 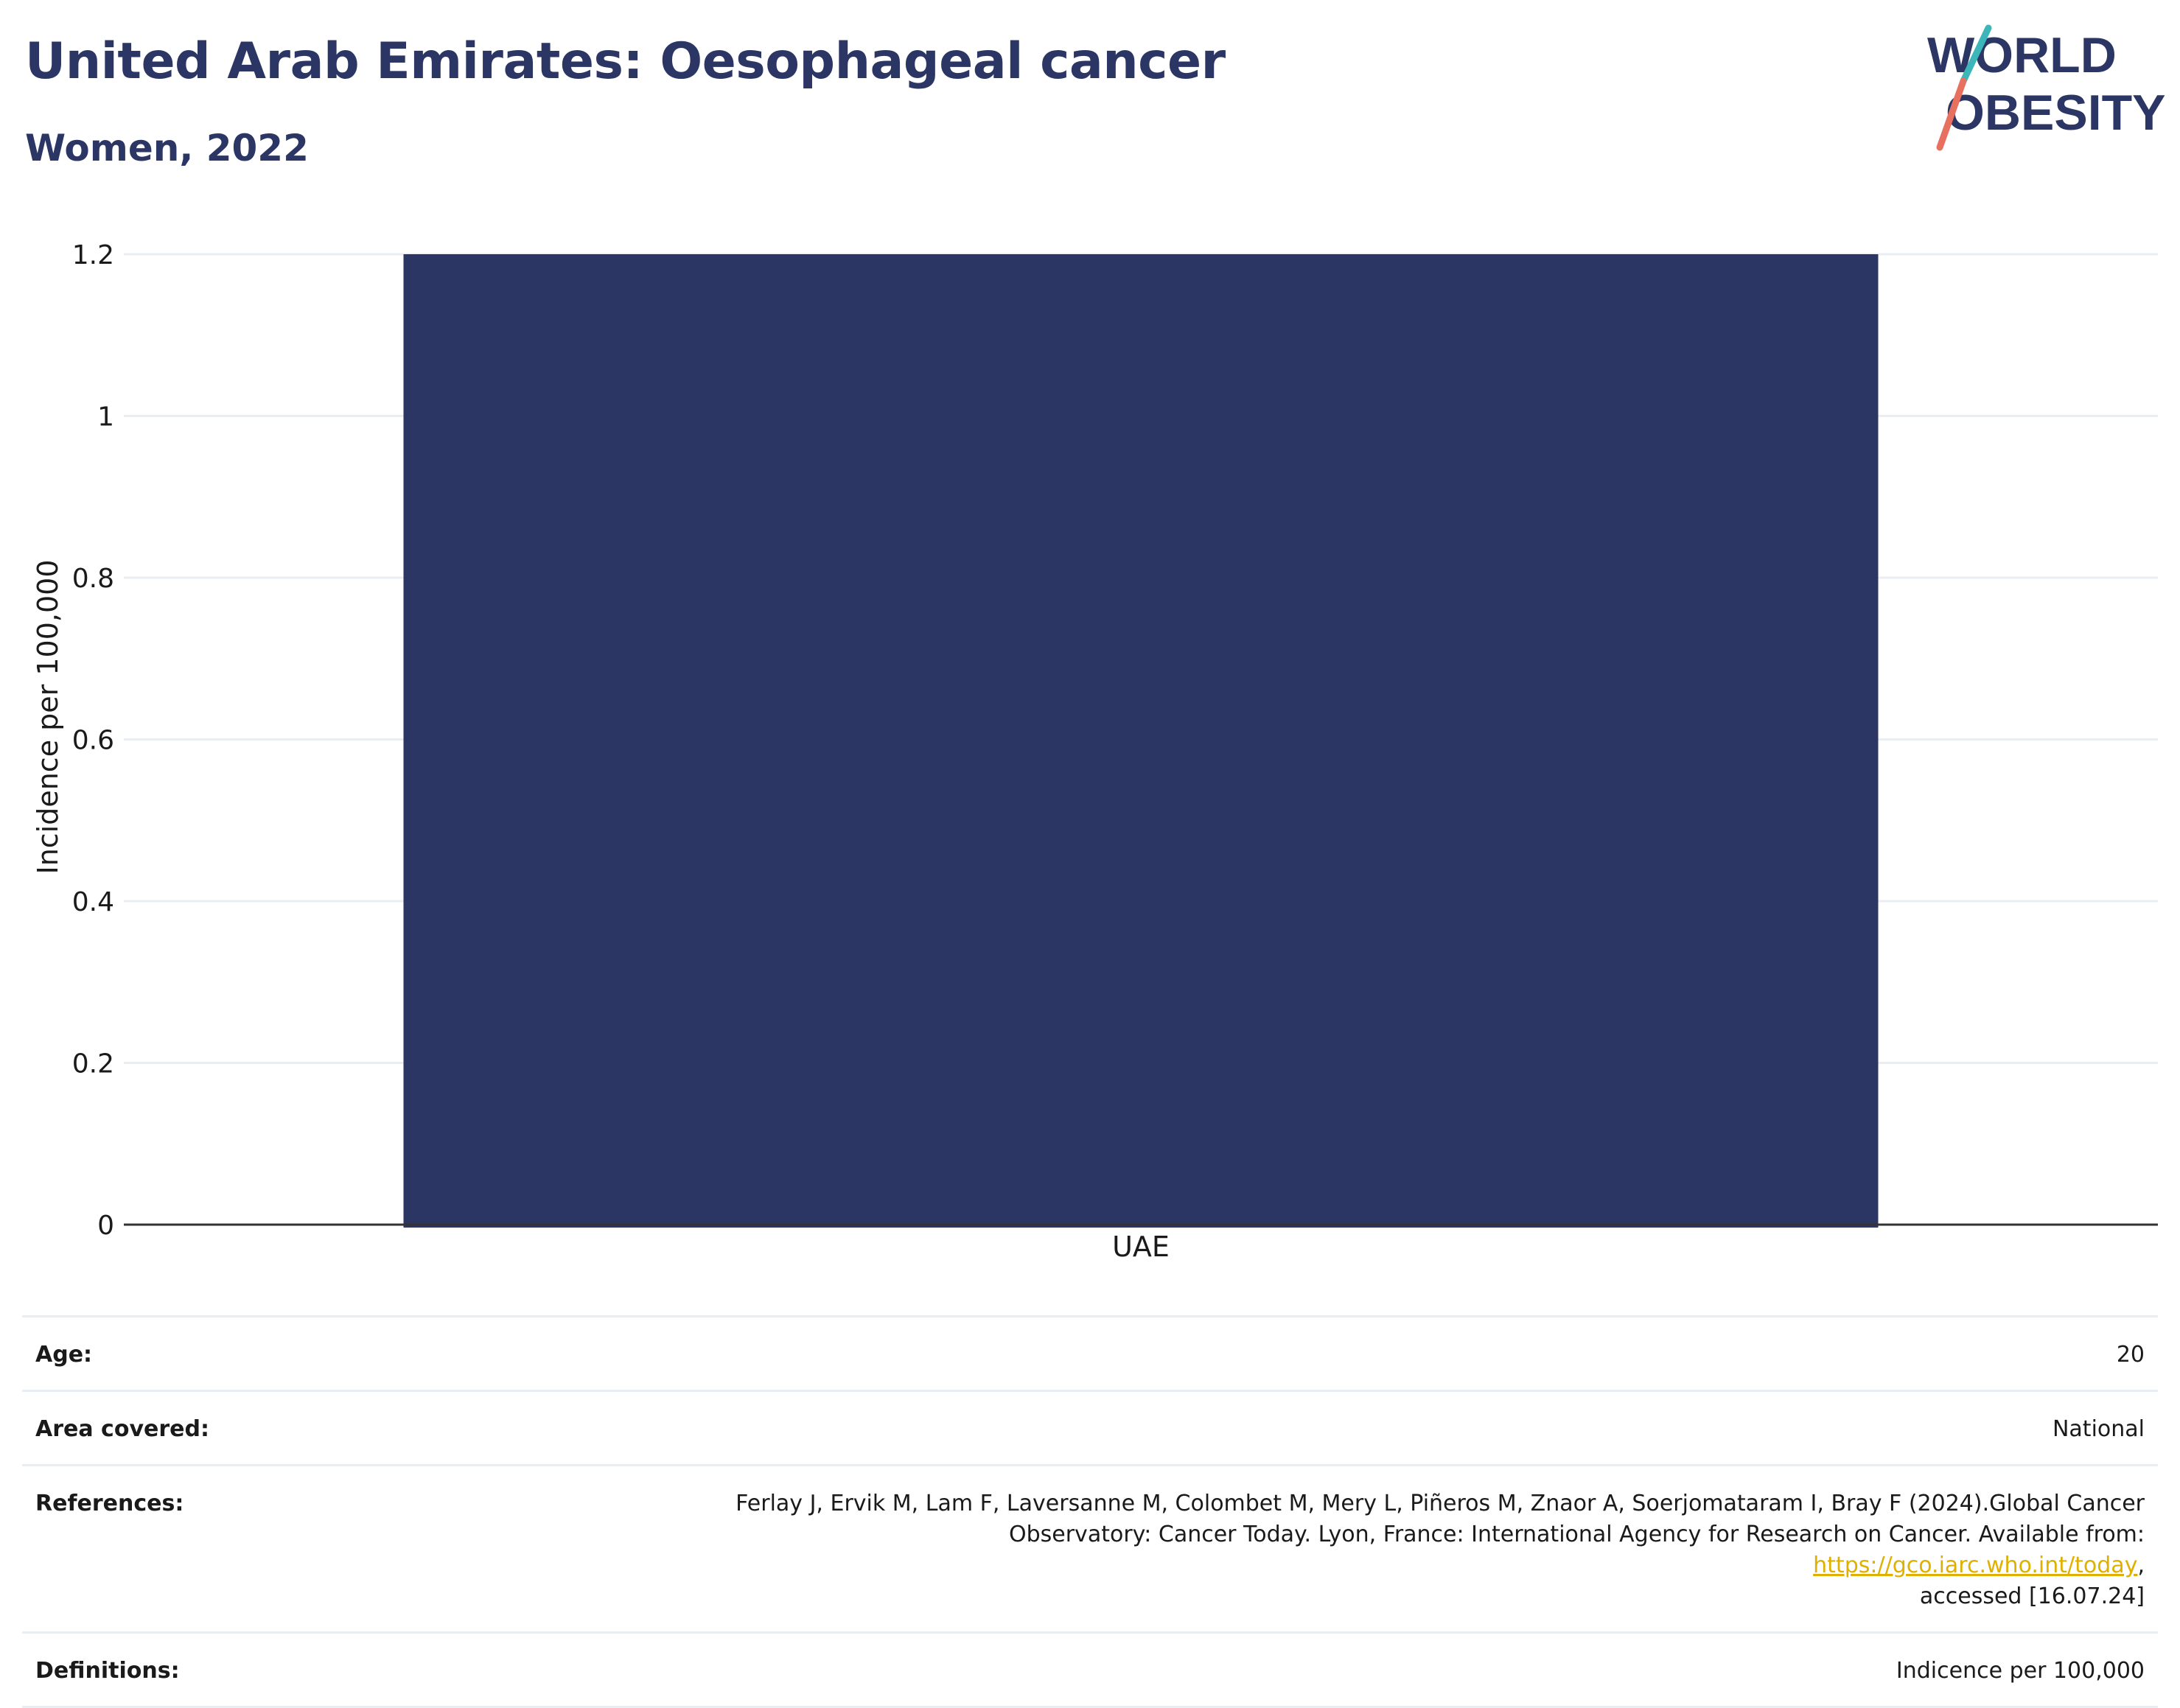 What do you see at coordinates (2056, 113) in the screenshot?
I see `logo-text-line2: OBESITY` at bounding box center [2056, 113].